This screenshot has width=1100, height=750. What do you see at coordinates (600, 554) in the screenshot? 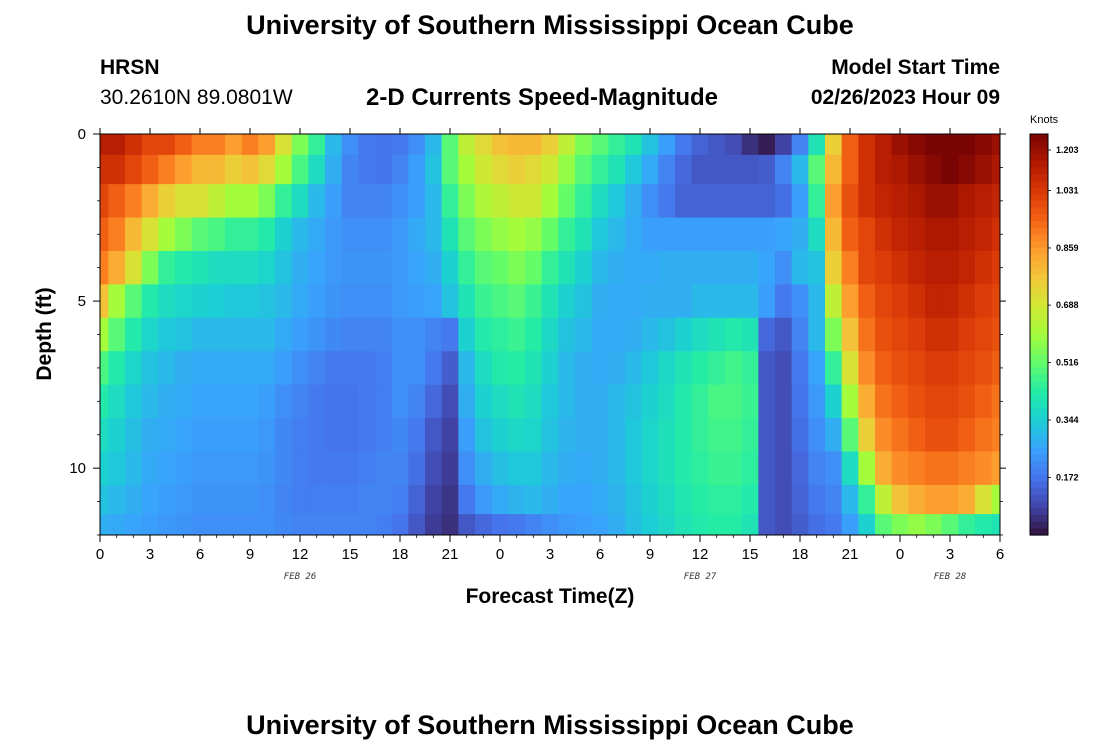
I see `x-tick-label: 6` at bounding box center [600, 554].